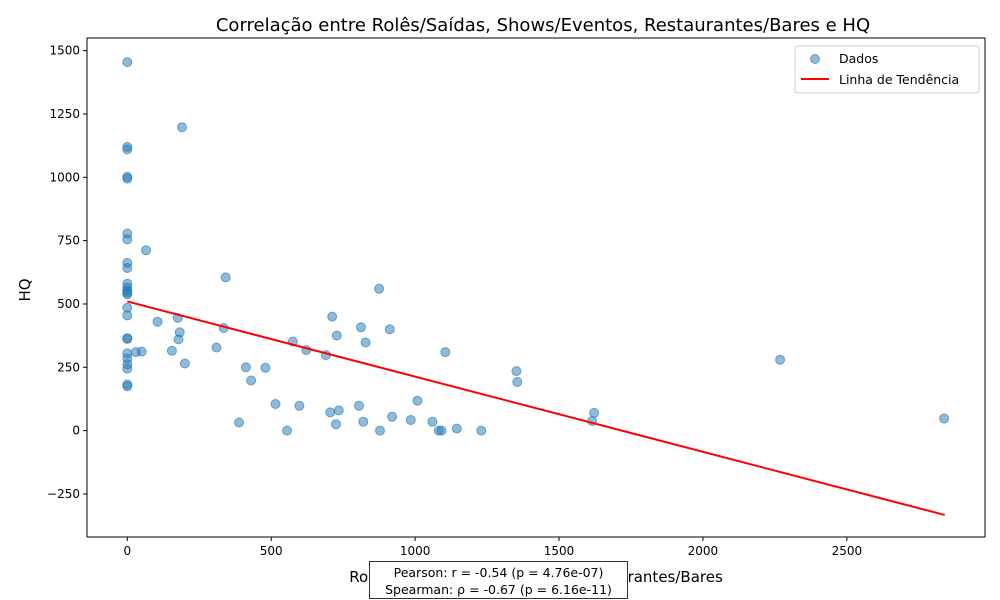  I want to click on y-tick-label: 750, so click(68, 241).